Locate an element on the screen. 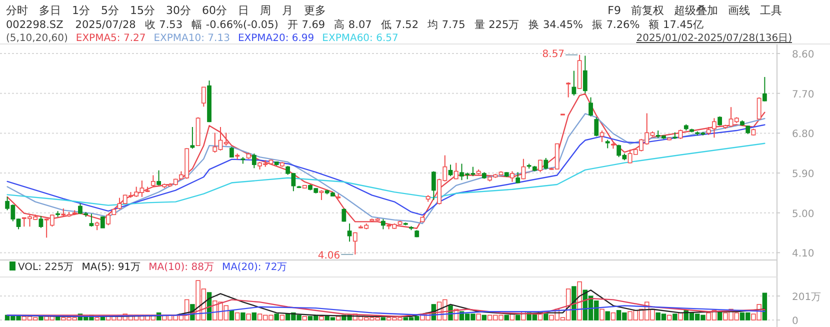 This screenshot has width=830, height=327. text: 5分 is located at coordinates (110, 10).